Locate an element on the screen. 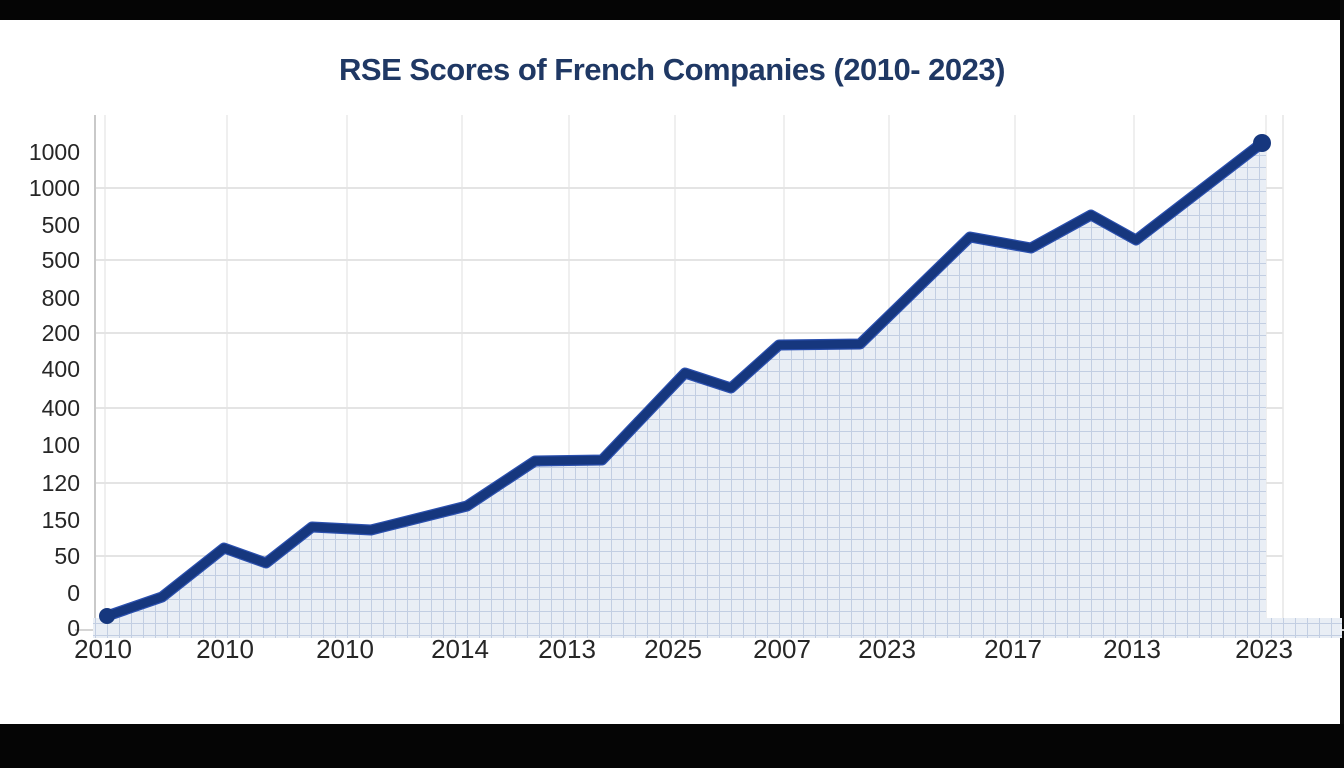 The image size is (1344, 773). x-tick-label: 2007 is located at coordinates (782, 649).